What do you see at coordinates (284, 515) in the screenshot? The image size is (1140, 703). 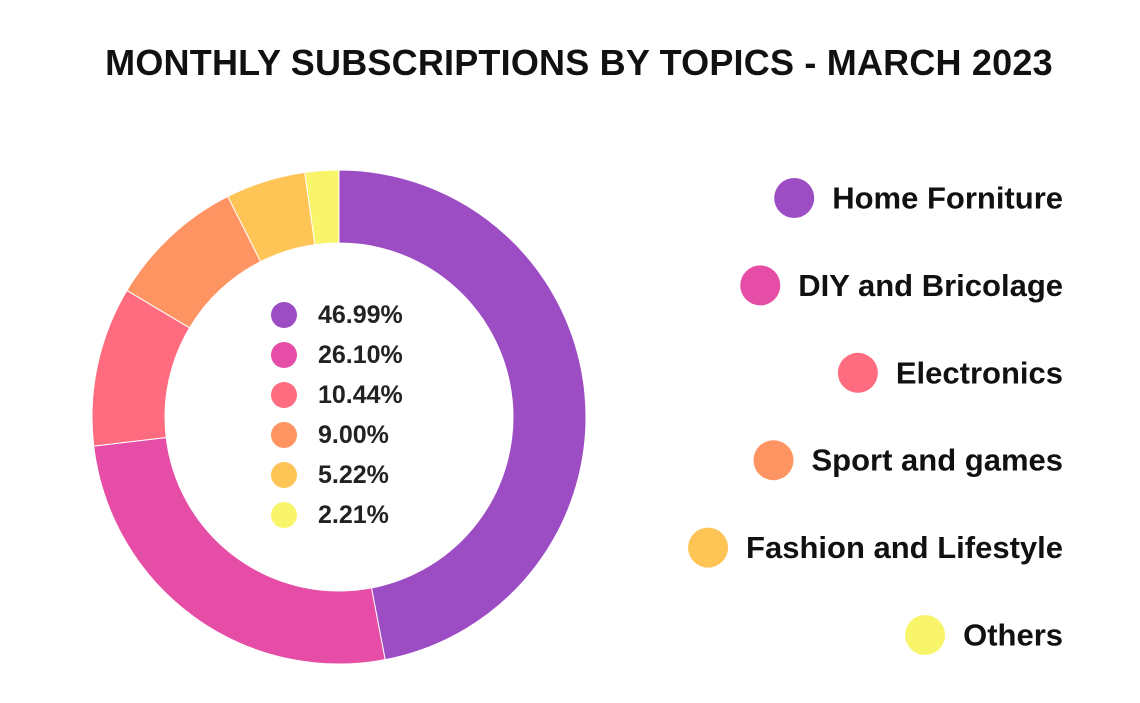 I see `center-dot-others` at bounding box center [284, 515].